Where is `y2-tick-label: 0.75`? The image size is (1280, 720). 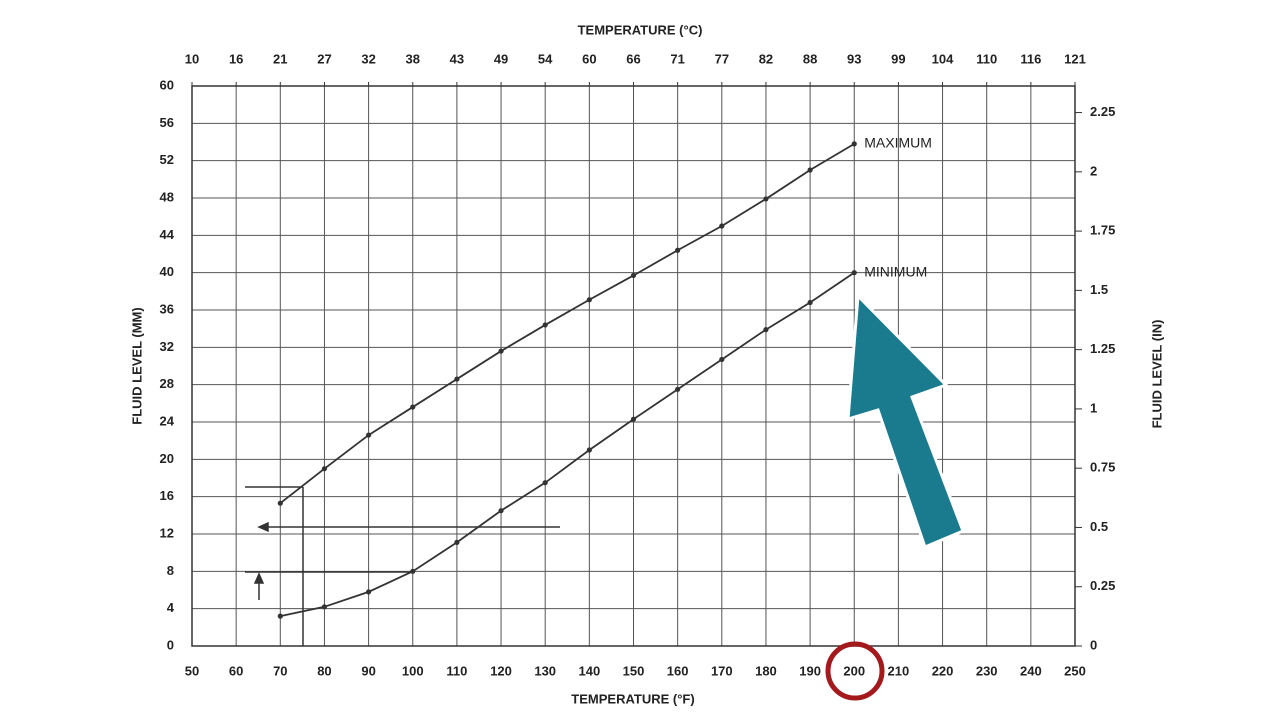
y2-tick-label: 0.75 is located at coordinates (1102, 467).